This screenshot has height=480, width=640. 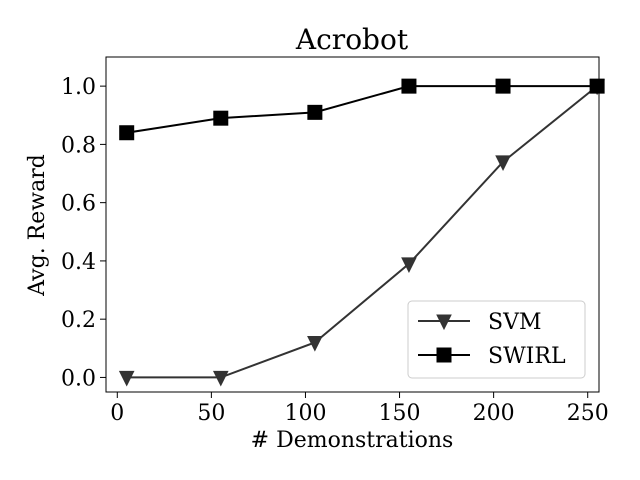 What do you see at coordinates (78, 87) in the screenshot?
I see `y-tick-label: 1.0` at bounding box center [78, 87].